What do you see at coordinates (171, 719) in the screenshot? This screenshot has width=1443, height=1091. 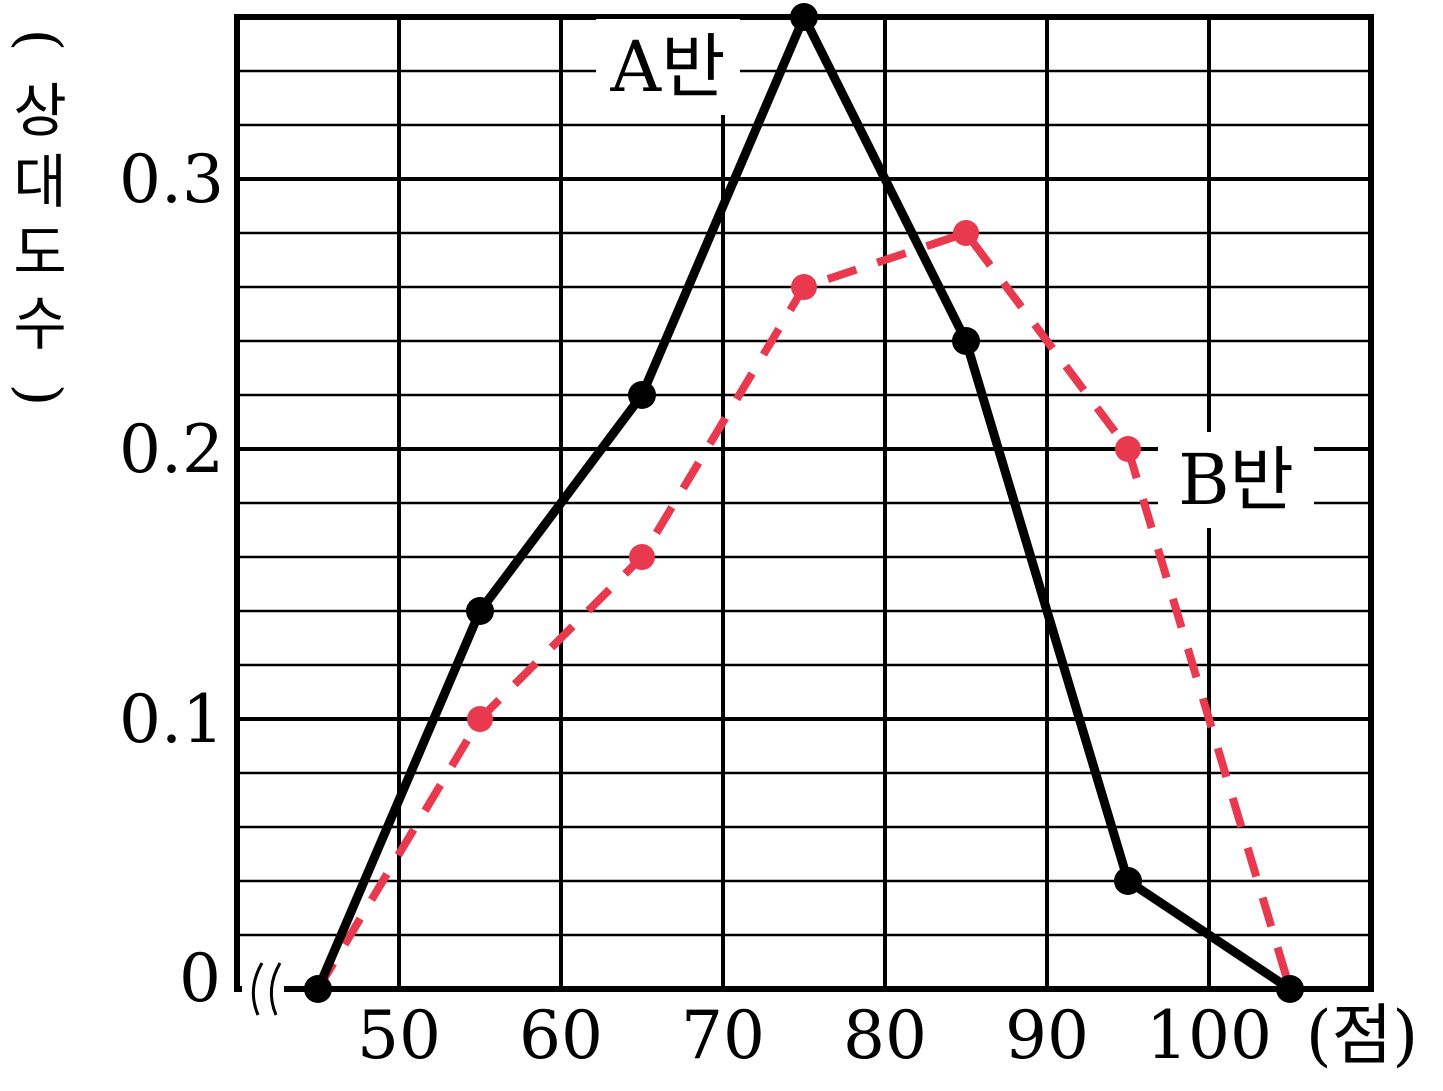 I see `y-tick-label: 0.1` at bounding box center [171, 719].